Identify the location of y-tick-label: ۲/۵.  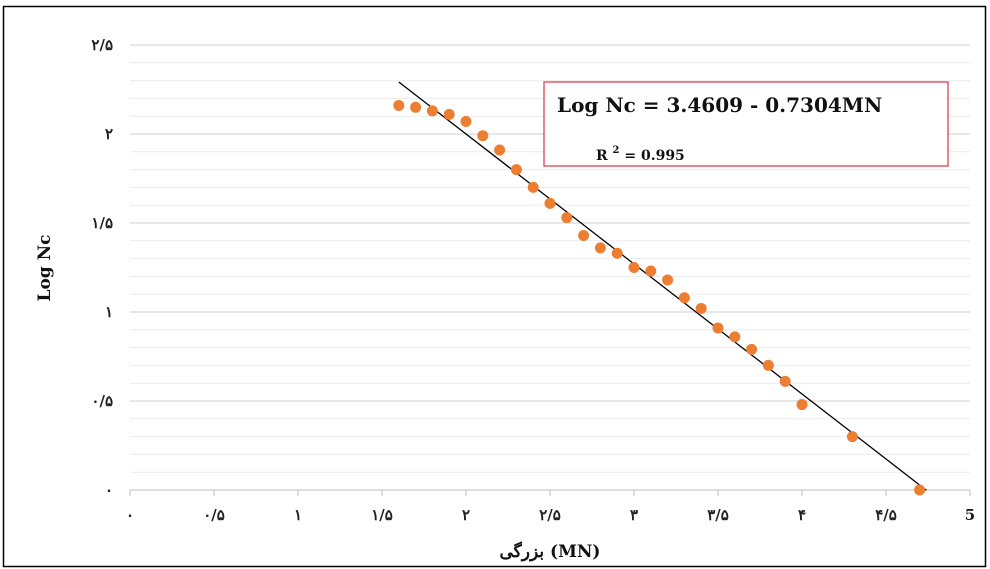
(102, 45).